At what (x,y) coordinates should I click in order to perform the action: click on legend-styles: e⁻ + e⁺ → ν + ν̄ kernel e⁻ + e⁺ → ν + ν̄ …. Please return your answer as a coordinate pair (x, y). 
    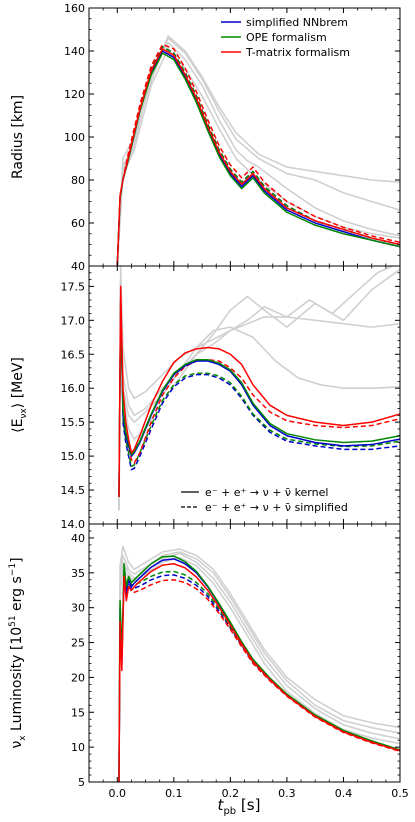
    Looking at the image, I should click on (264, 500).